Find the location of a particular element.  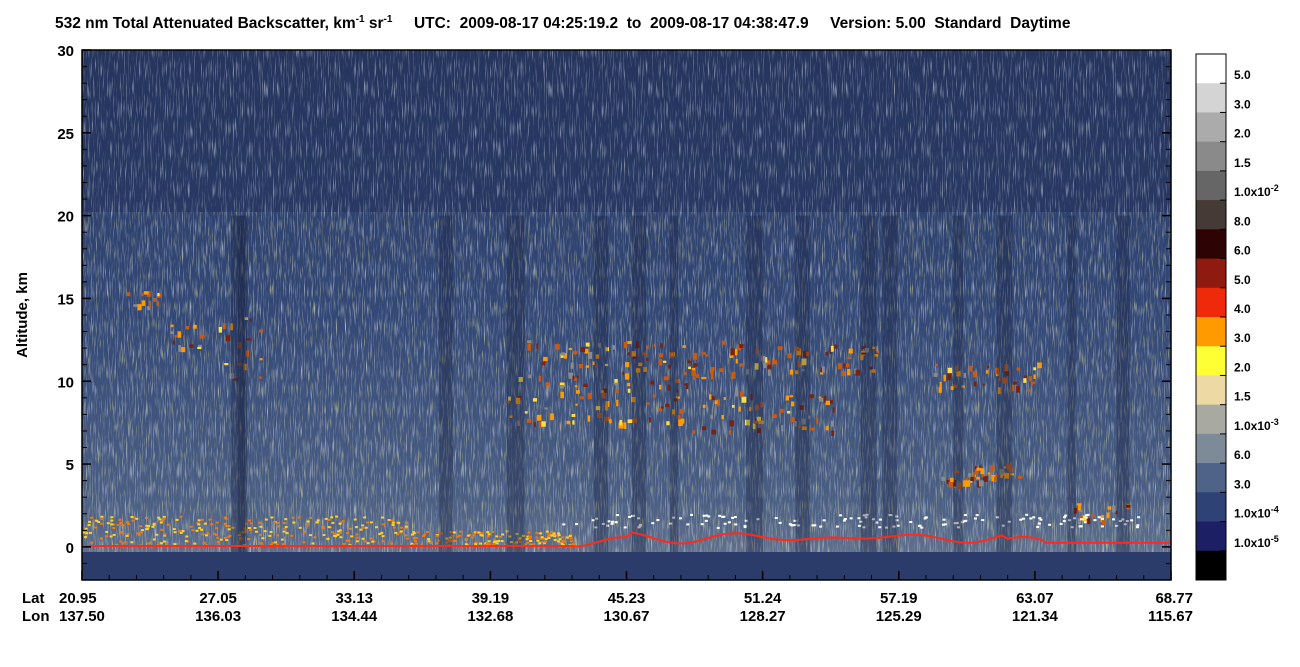

colorbar-label: 1.0x10⁻² is located at coordinates (1256, 191).